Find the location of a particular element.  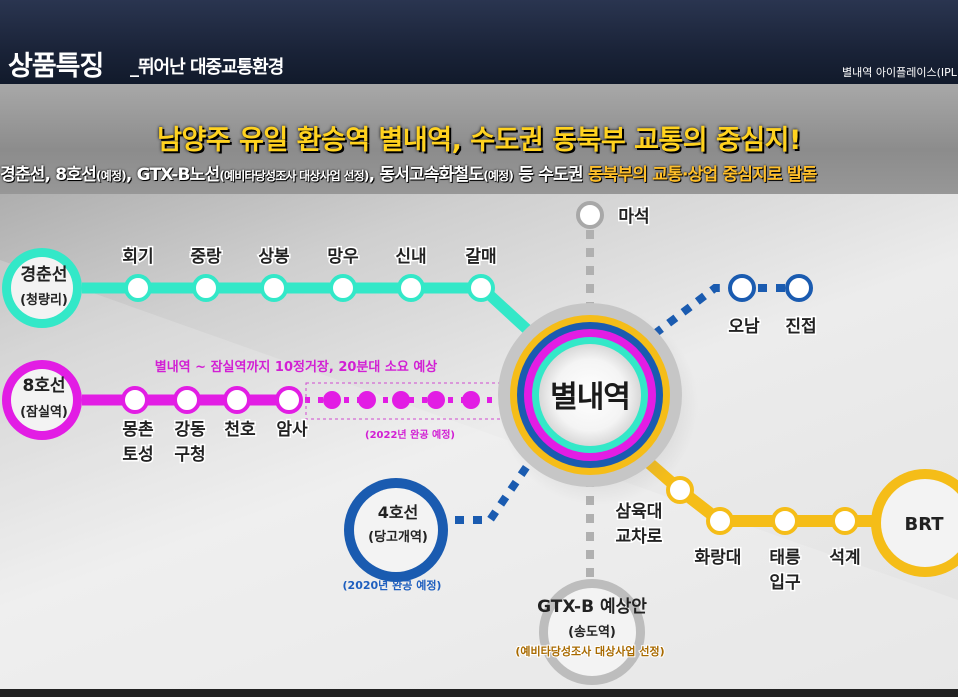

north-station-marker is located at coordinates (590, 215).